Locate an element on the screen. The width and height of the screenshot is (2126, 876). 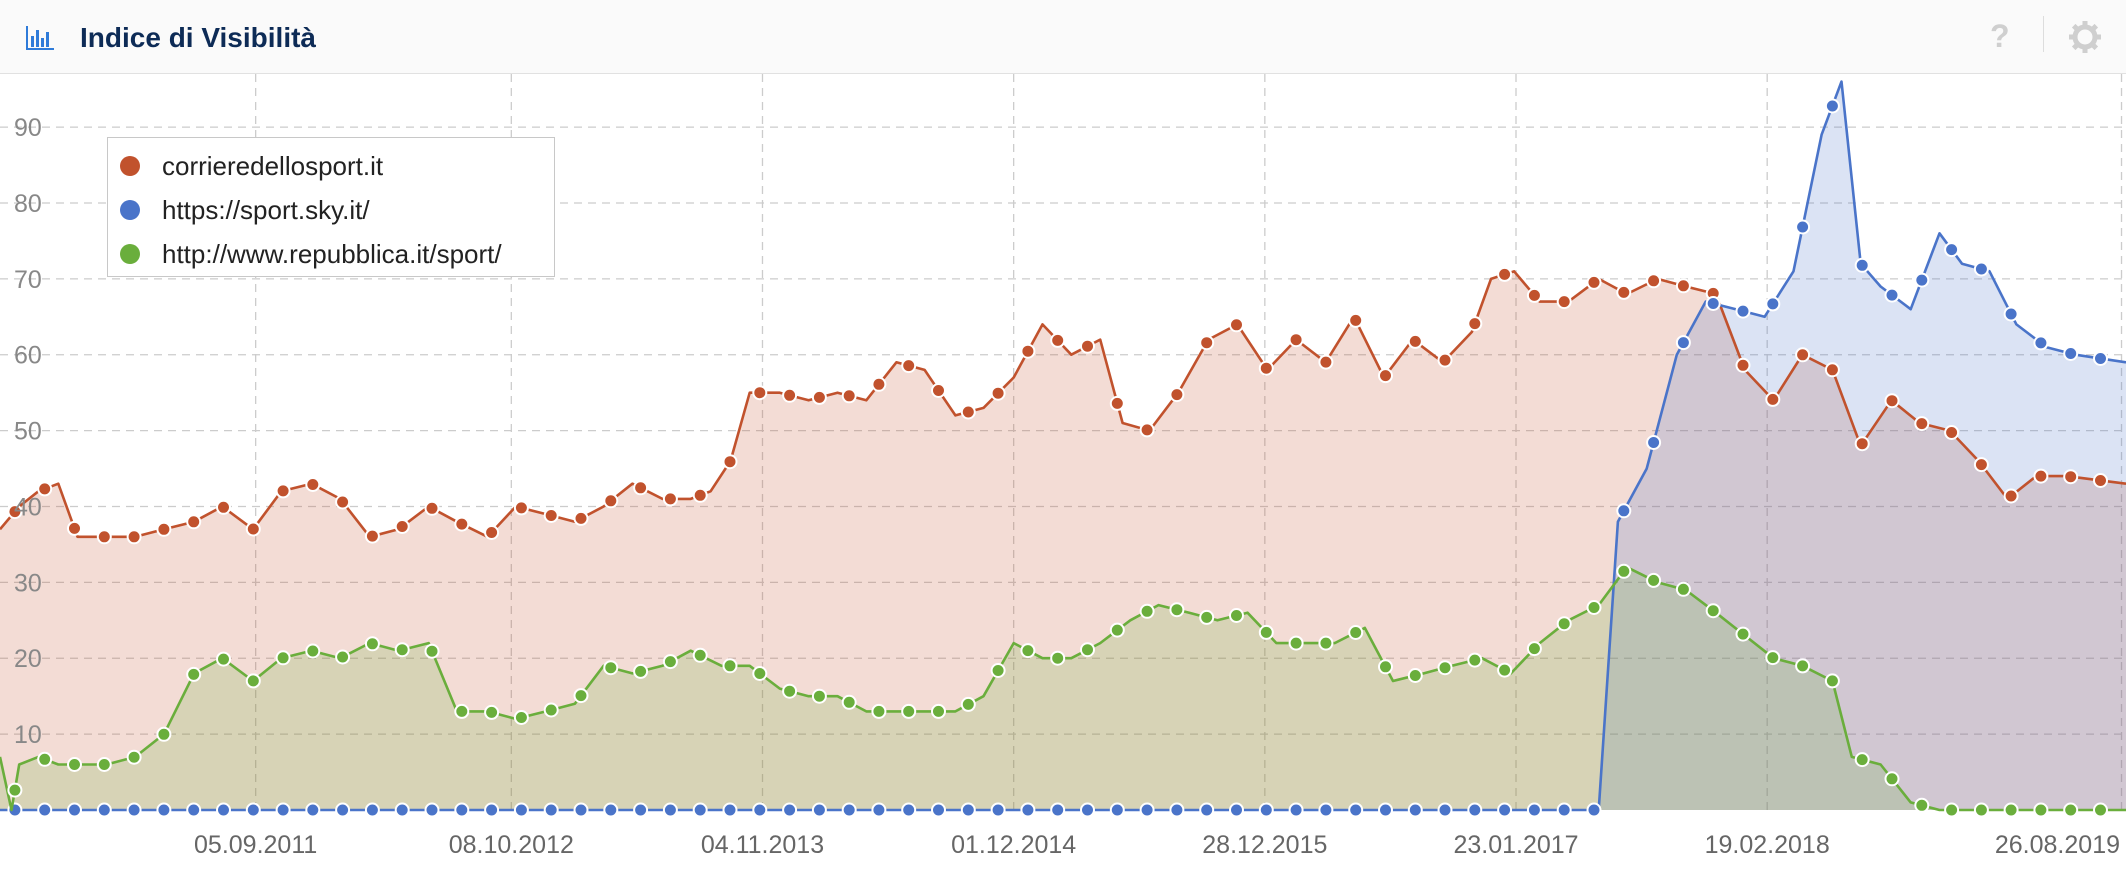
widget-title: Indice di Visibilità is located at coordinates (198, 37).